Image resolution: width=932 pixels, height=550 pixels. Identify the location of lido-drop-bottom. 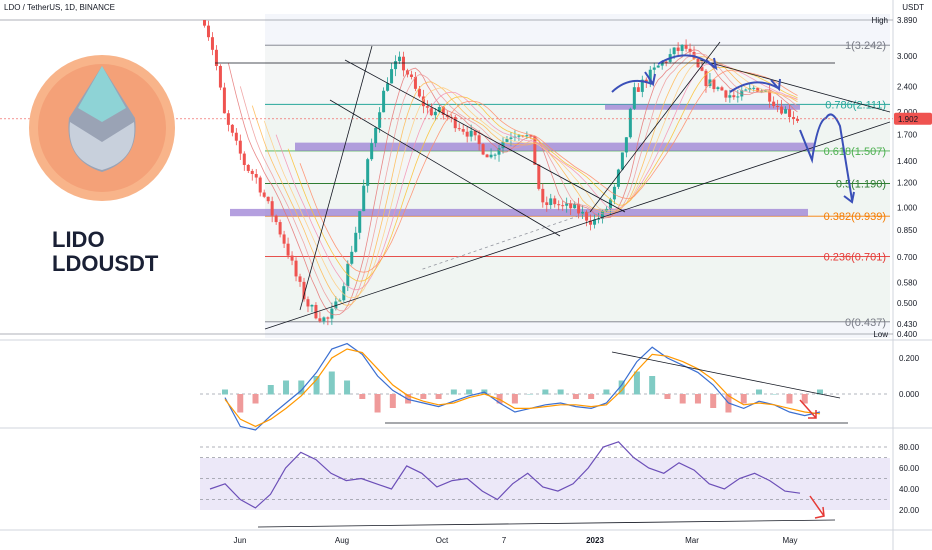
(102, 146).